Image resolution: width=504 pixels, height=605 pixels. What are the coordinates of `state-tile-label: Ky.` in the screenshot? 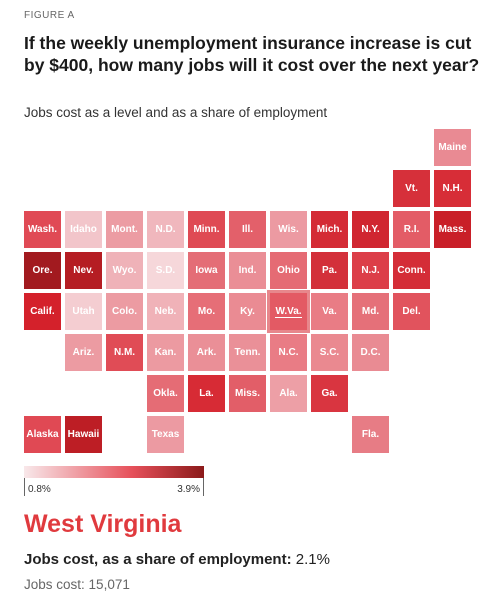 It's located at (247, 311).